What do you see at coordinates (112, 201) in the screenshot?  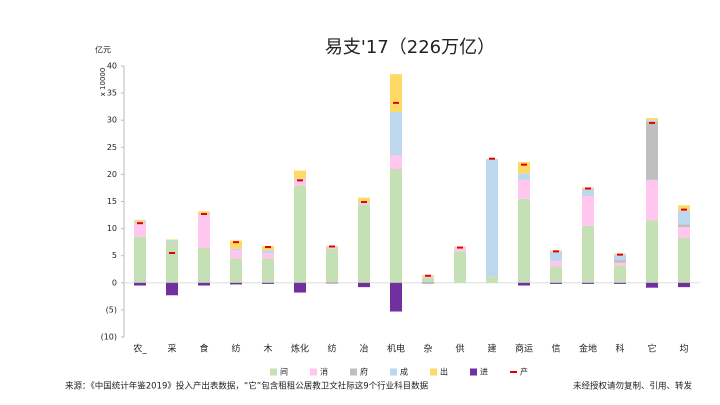 I see `y-tick-label: 15` at bounding box center [112, 201].